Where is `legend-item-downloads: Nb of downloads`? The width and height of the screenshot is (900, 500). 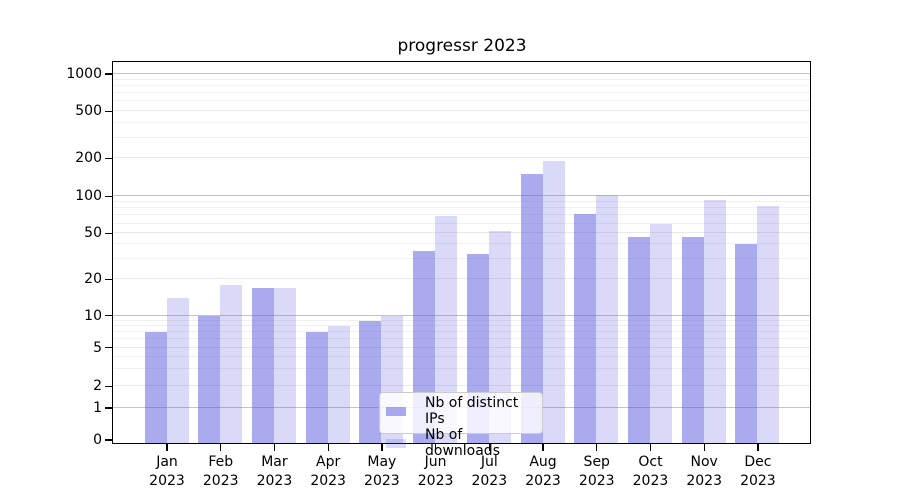
legend-item-downloads: Nb of downloads is located at coordinates (461, 443).